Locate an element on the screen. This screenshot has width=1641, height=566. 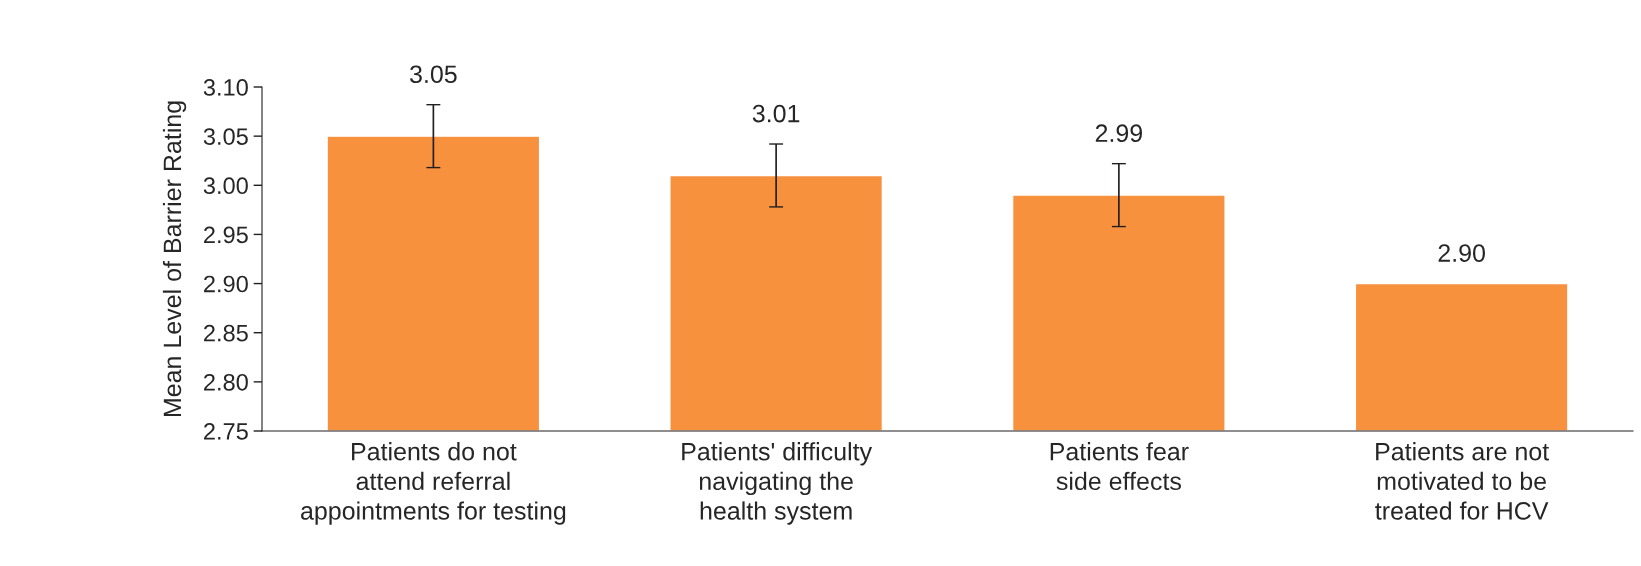
data-label: 3.01 is located at coordinates (776, 113).